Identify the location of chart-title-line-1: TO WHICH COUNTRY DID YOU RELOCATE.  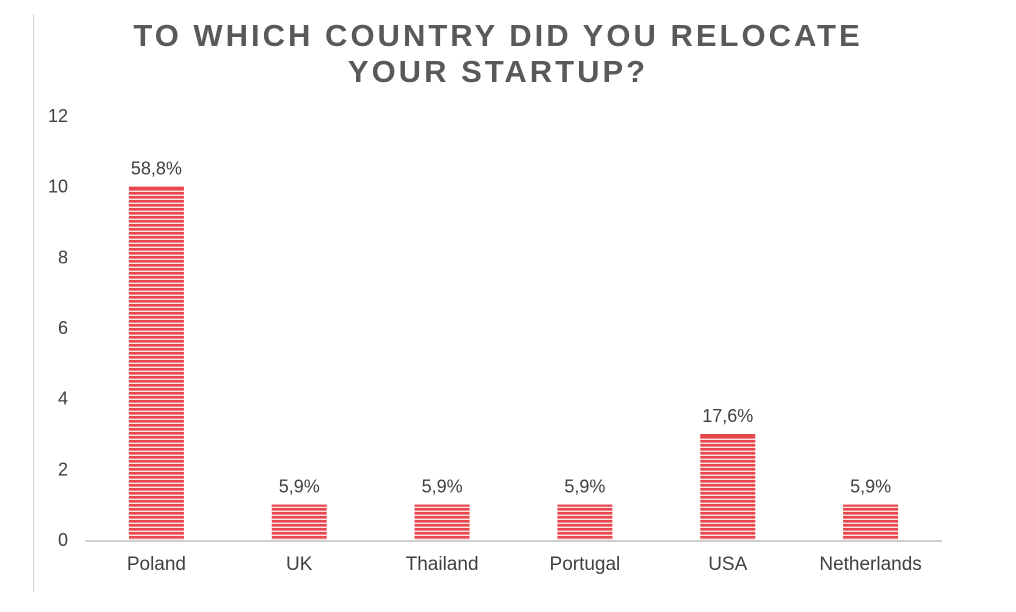
(498, 35).